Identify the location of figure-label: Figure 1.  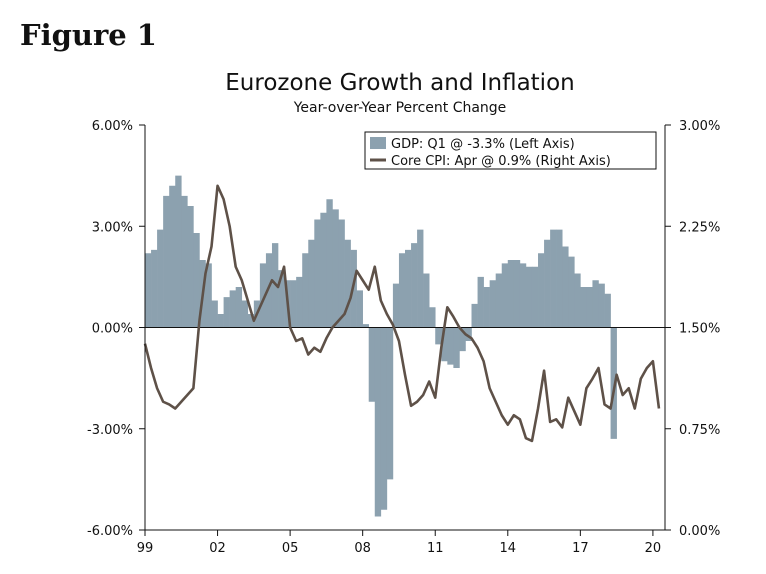
(88, 35).